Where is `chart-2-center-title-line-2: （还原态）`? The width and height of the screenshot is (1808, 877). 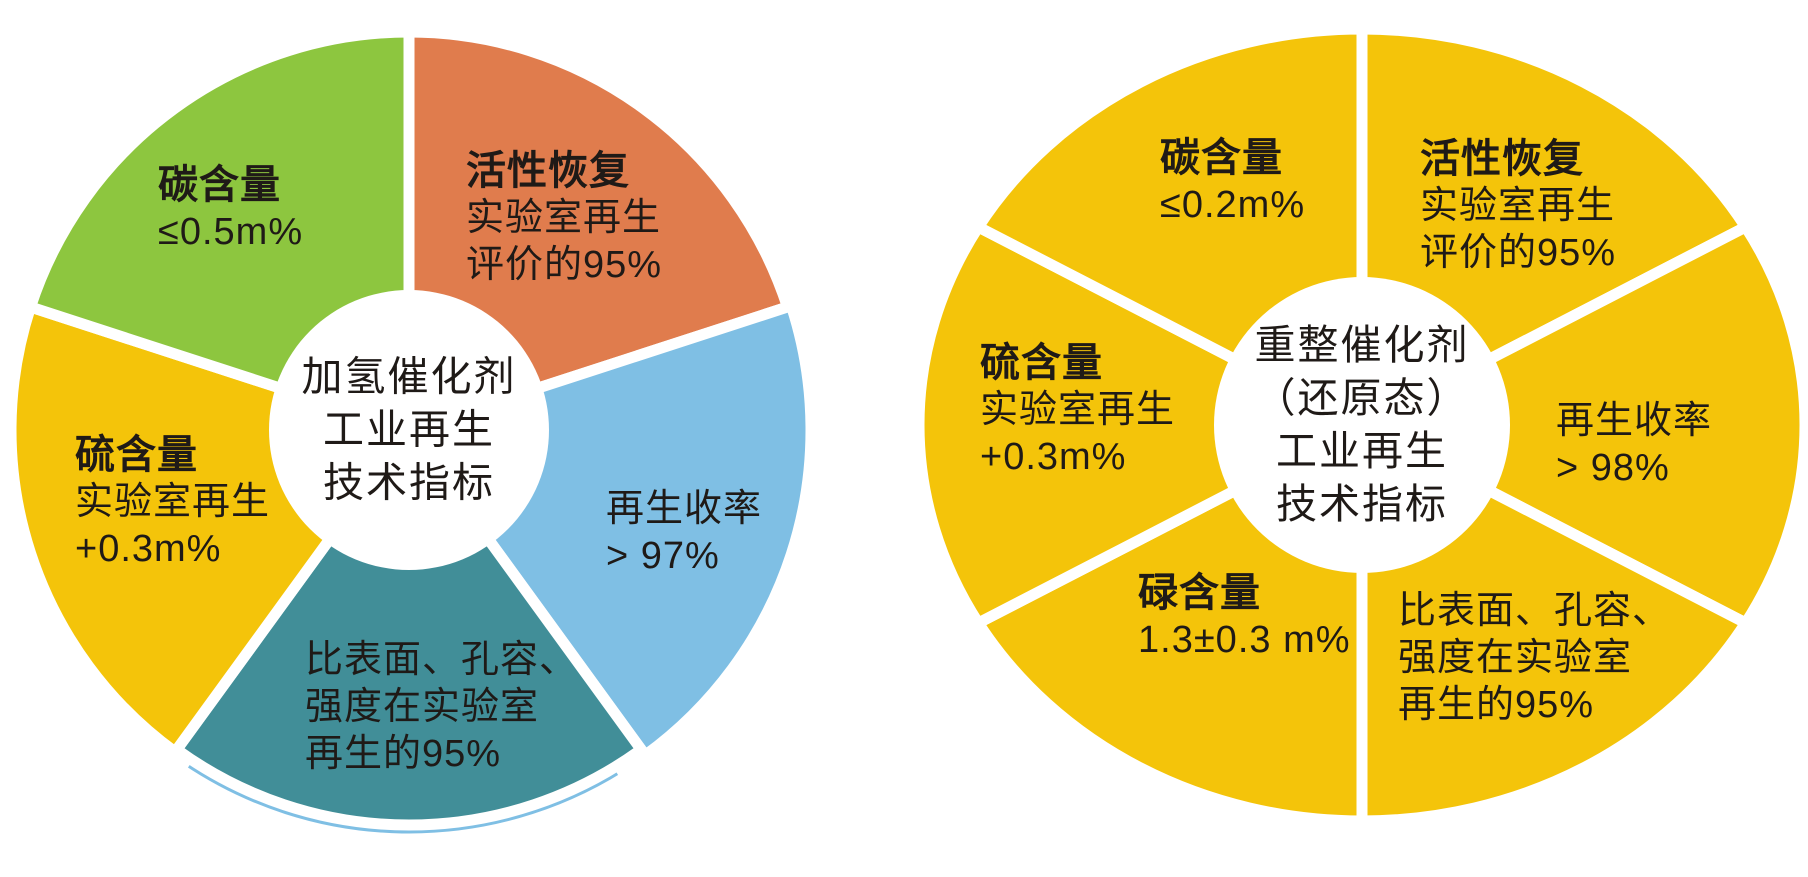 chart-2-center-title-line-2: （还原态） is located at coordinates (1362, 398).